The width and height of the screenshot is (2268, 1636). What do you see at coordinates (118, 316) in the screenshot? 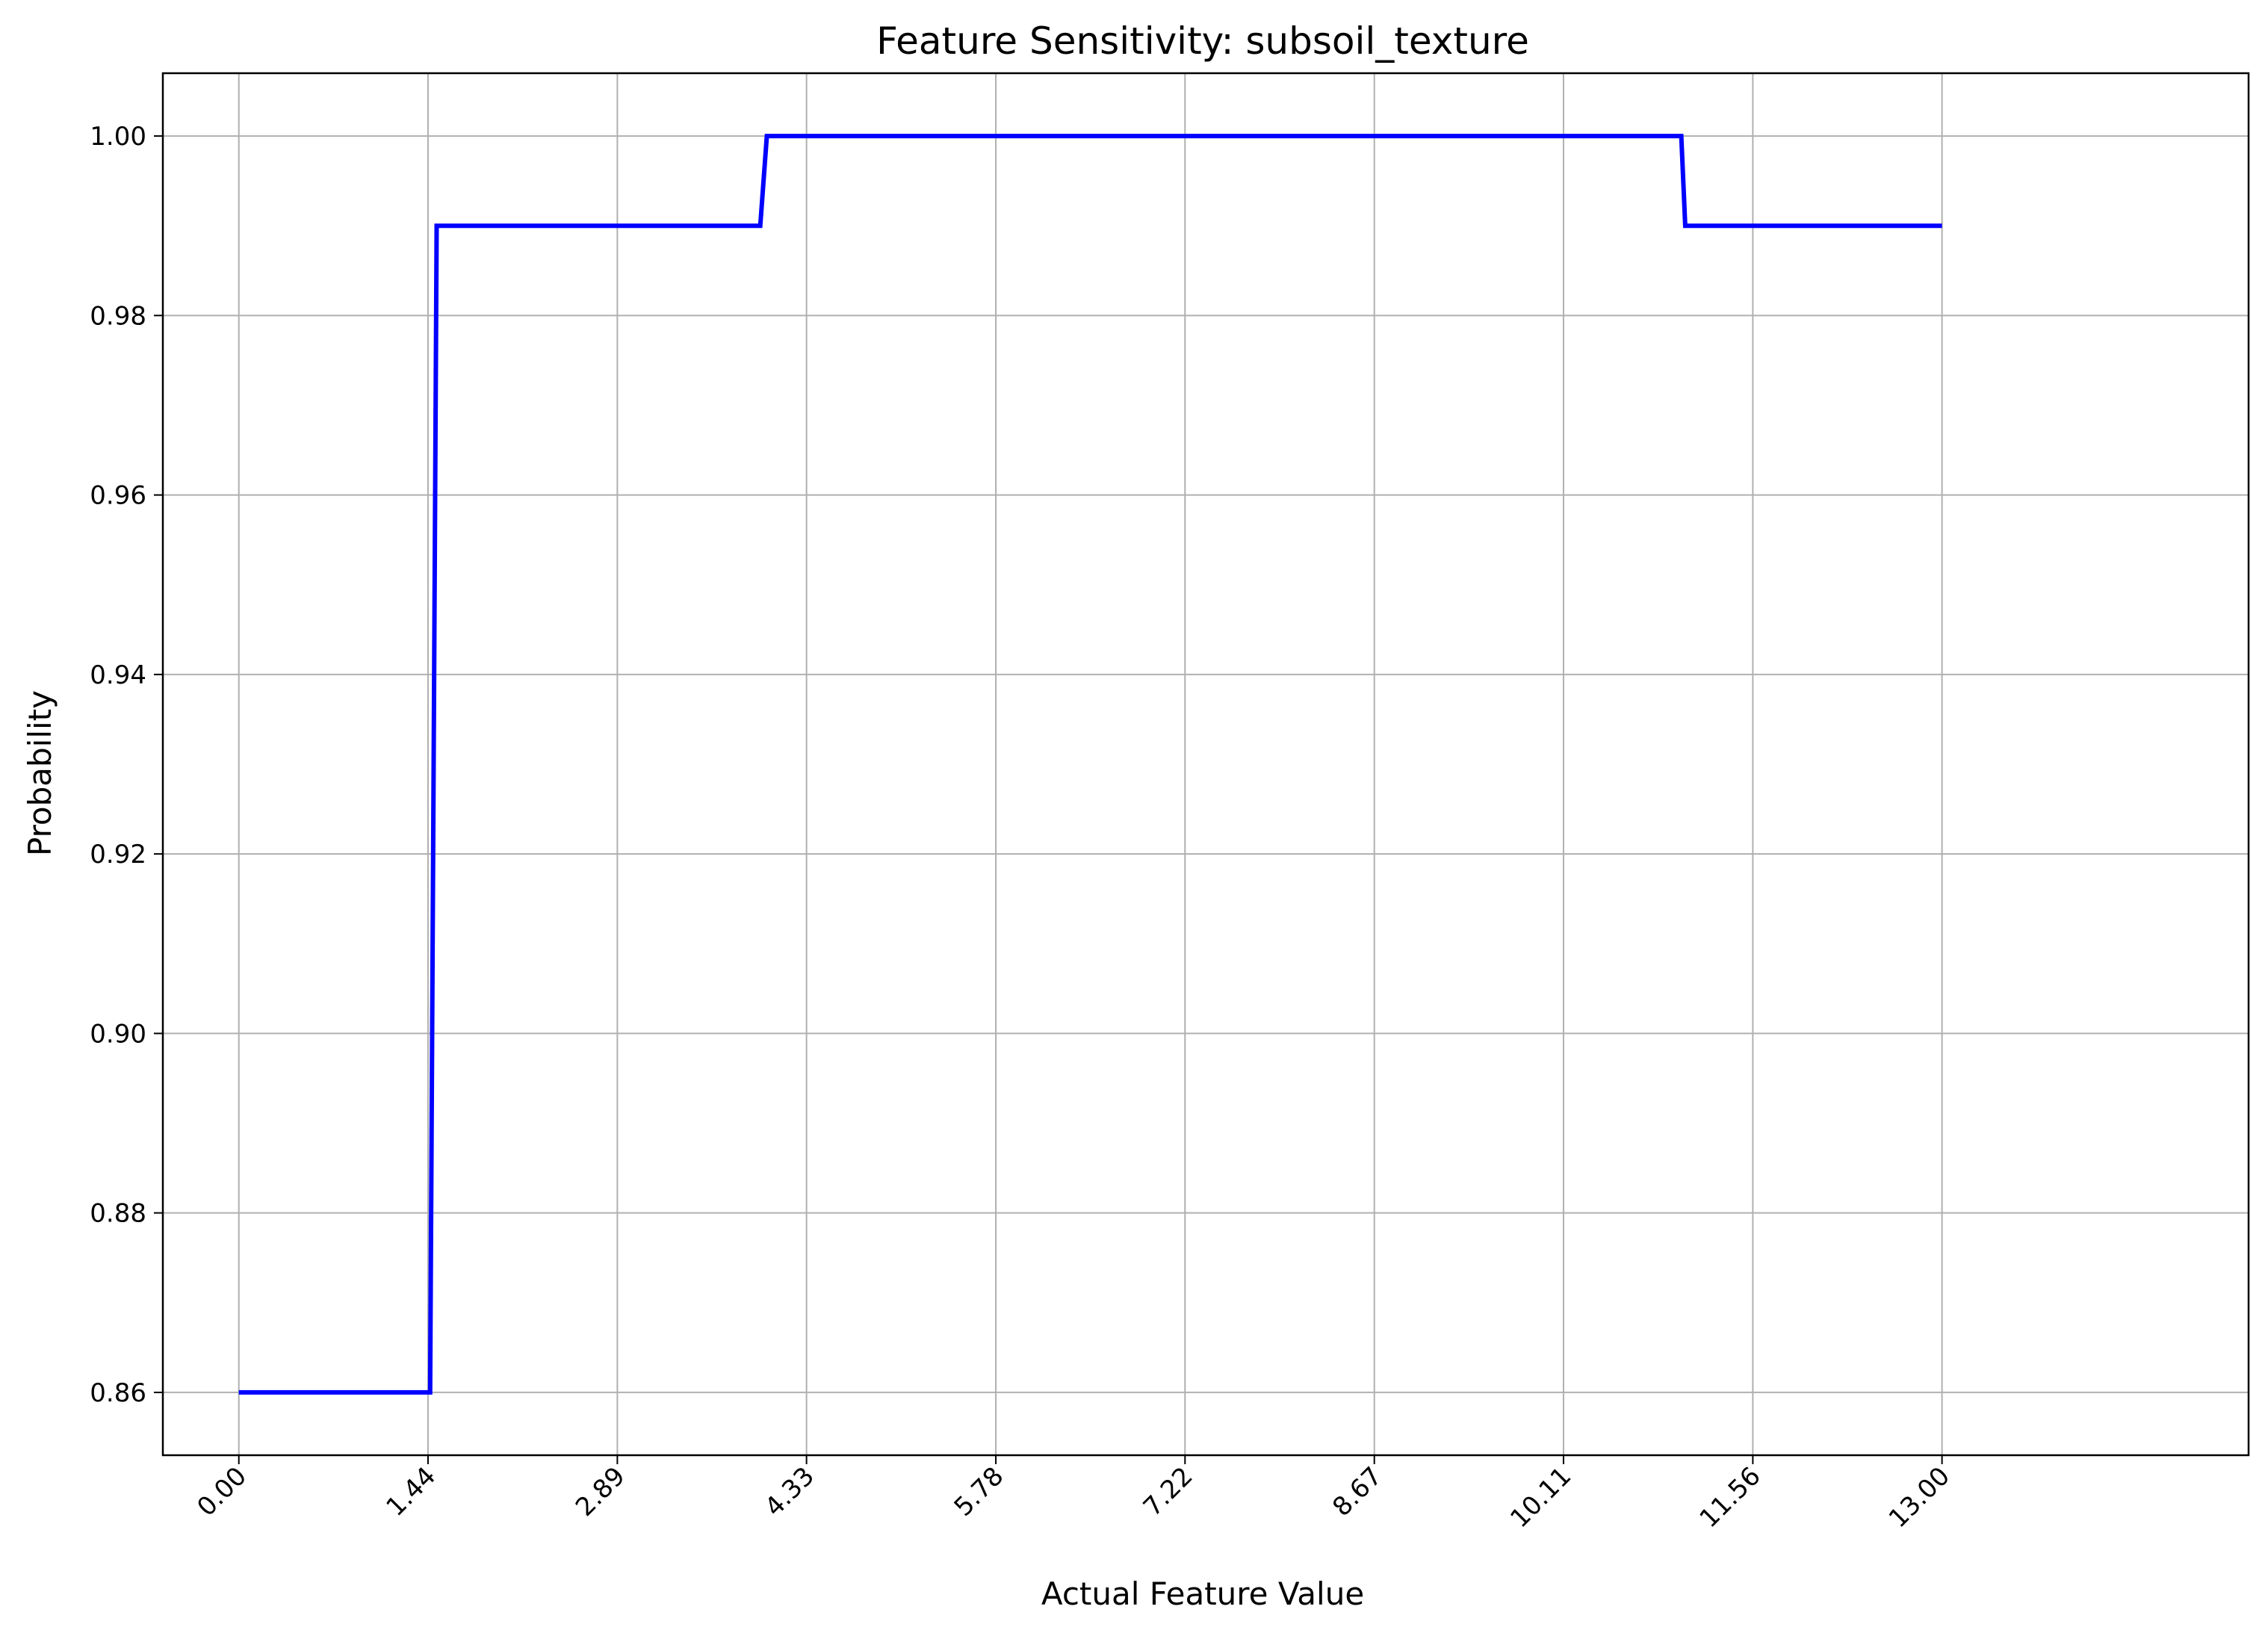
I see `y-tick-label: 0.98` at bounding box center [118, 316].